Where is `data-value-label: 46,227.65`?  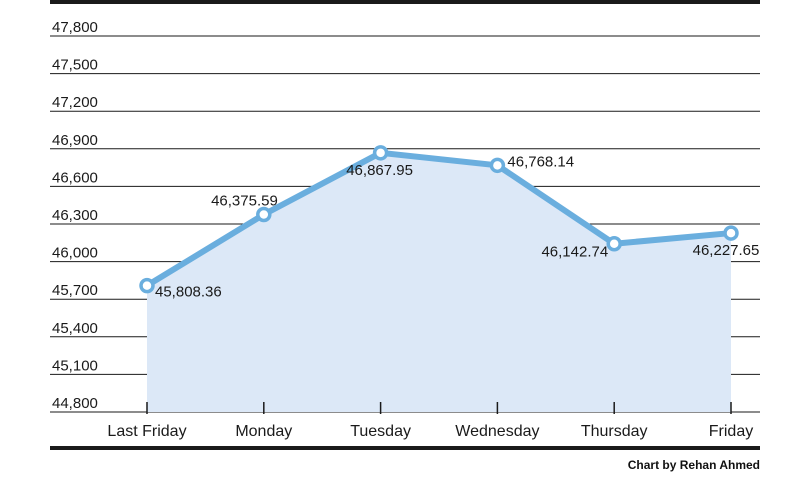 data-value-label: 46,227.65 is located at coordinates (726, 250).